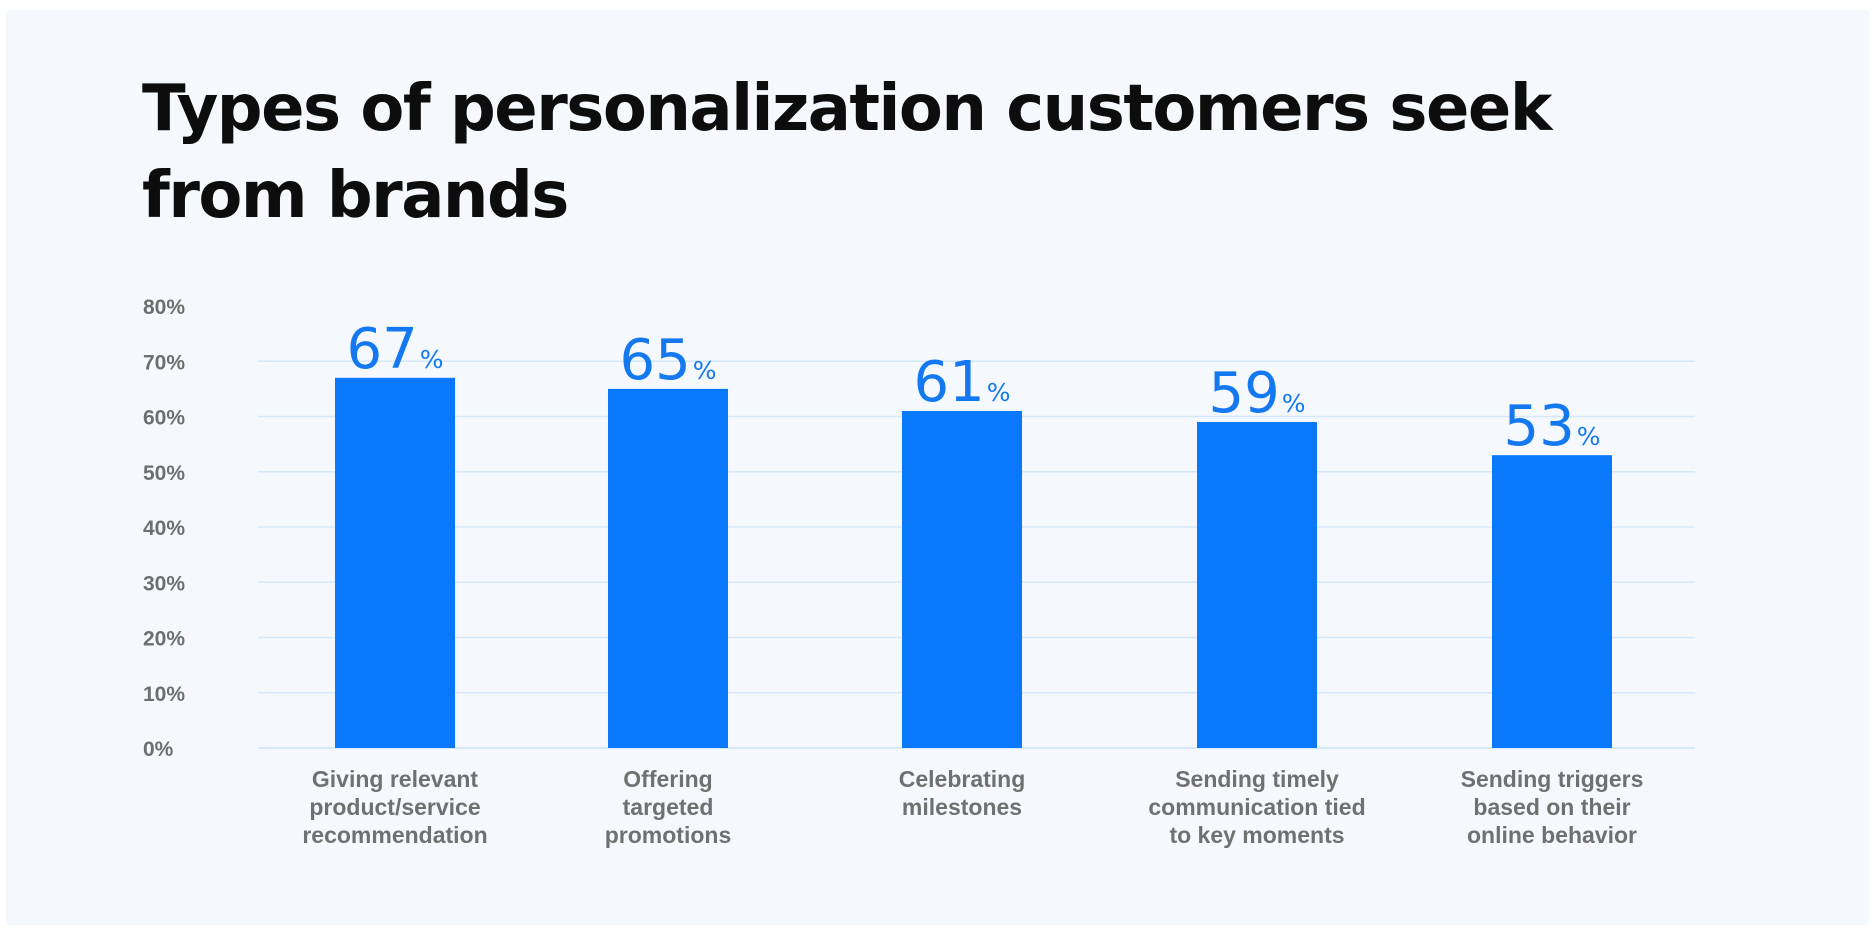  I want to click on y-tick-label: 50%, so click(164, 473).